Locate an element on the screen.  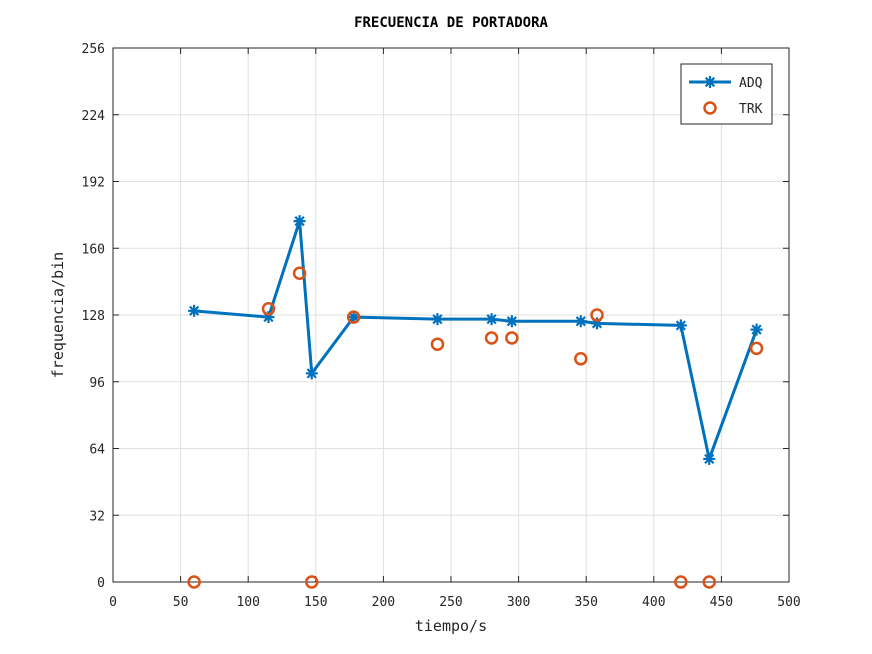
x-tick-label: 500 is located at coordinates (788, 602).